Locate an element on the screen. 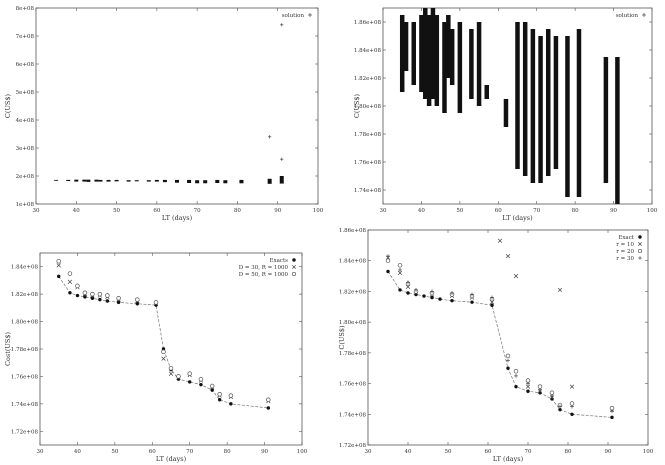  legend-entry: Exacts is located at coordinates (282, 261).